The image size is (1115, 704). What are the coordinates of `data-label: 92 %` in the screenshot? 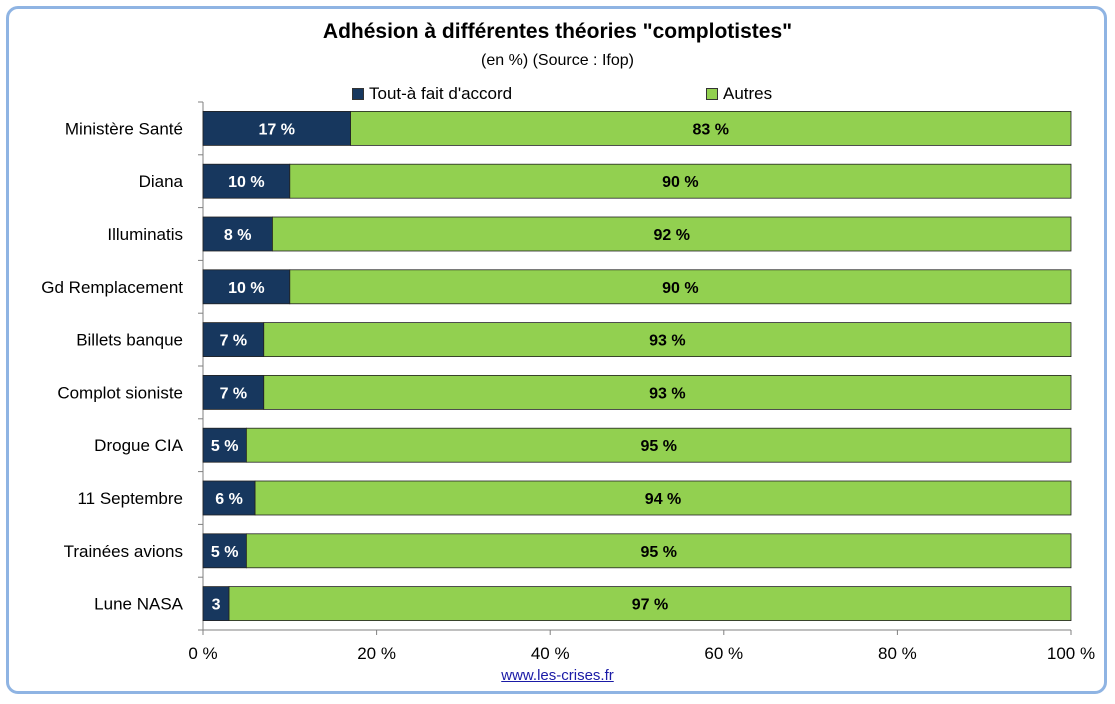 It's located at (671, 235).